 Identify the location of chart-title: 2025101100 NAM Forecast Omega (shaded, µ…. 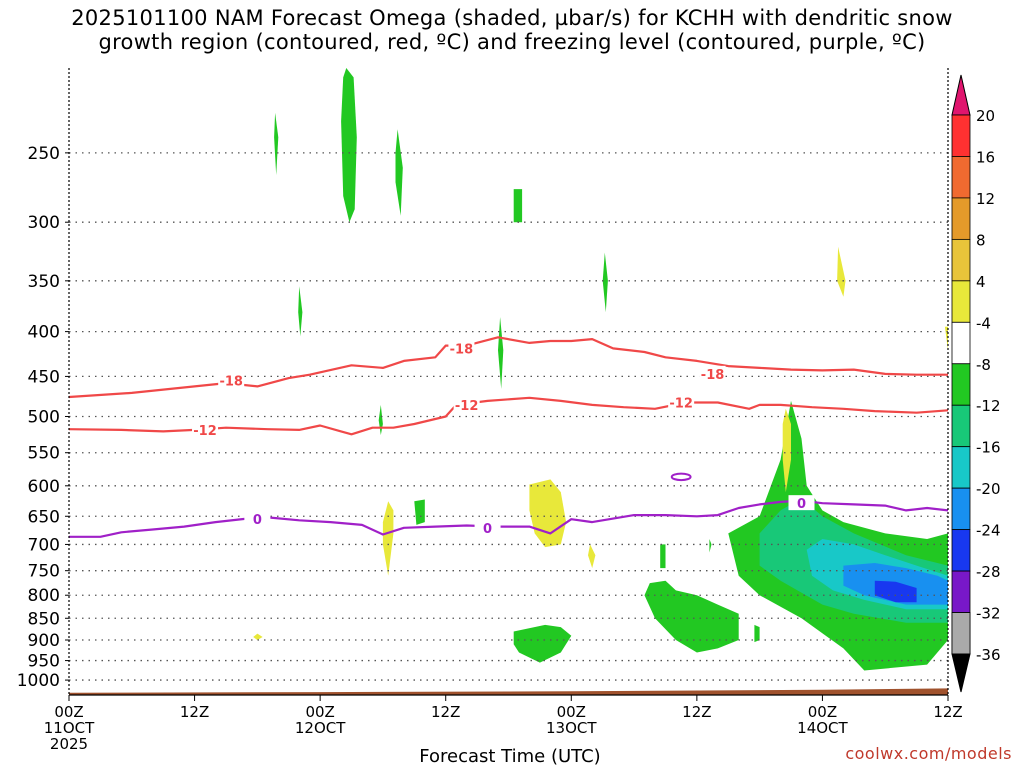
(512, 30).